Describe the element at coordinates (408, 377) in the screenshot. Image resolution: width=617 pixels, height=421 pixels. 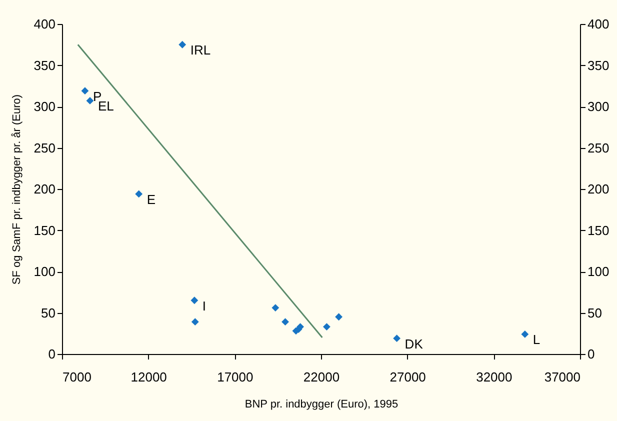
I see `x-tick-label: 27000` at that location.